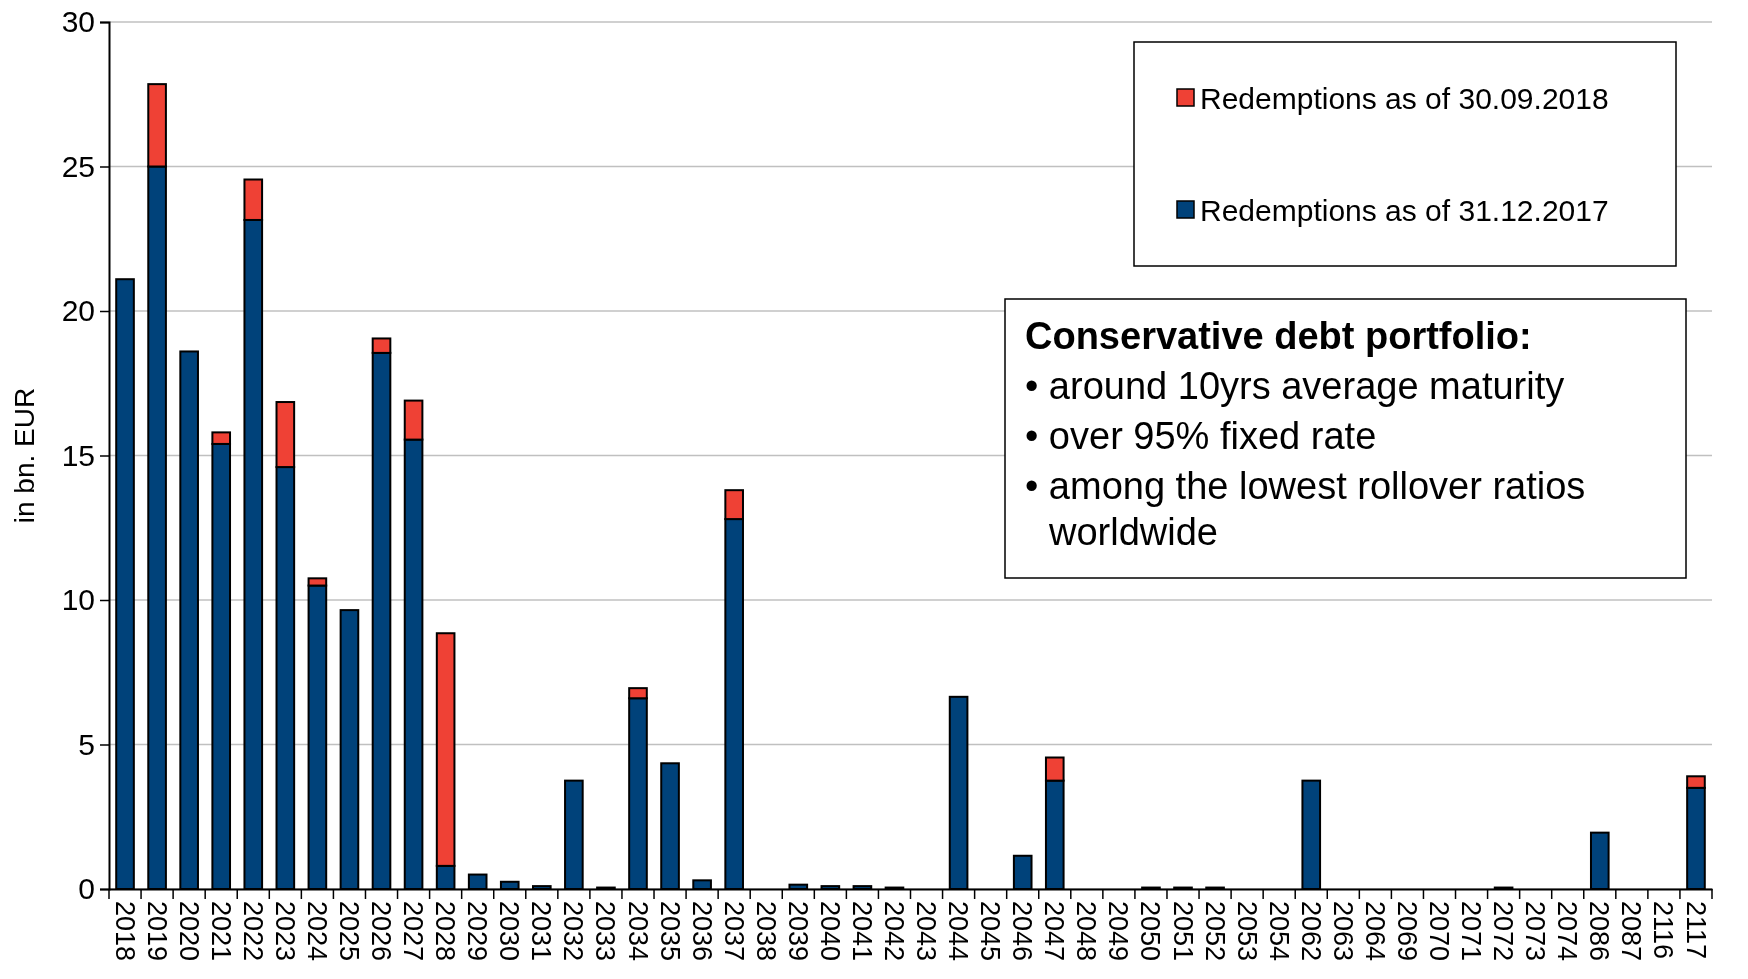 The image size is (1748, 979). Describe the element at coordinates (78, 455) in the screenshot. I see `y-tick-label: 15` at that location.